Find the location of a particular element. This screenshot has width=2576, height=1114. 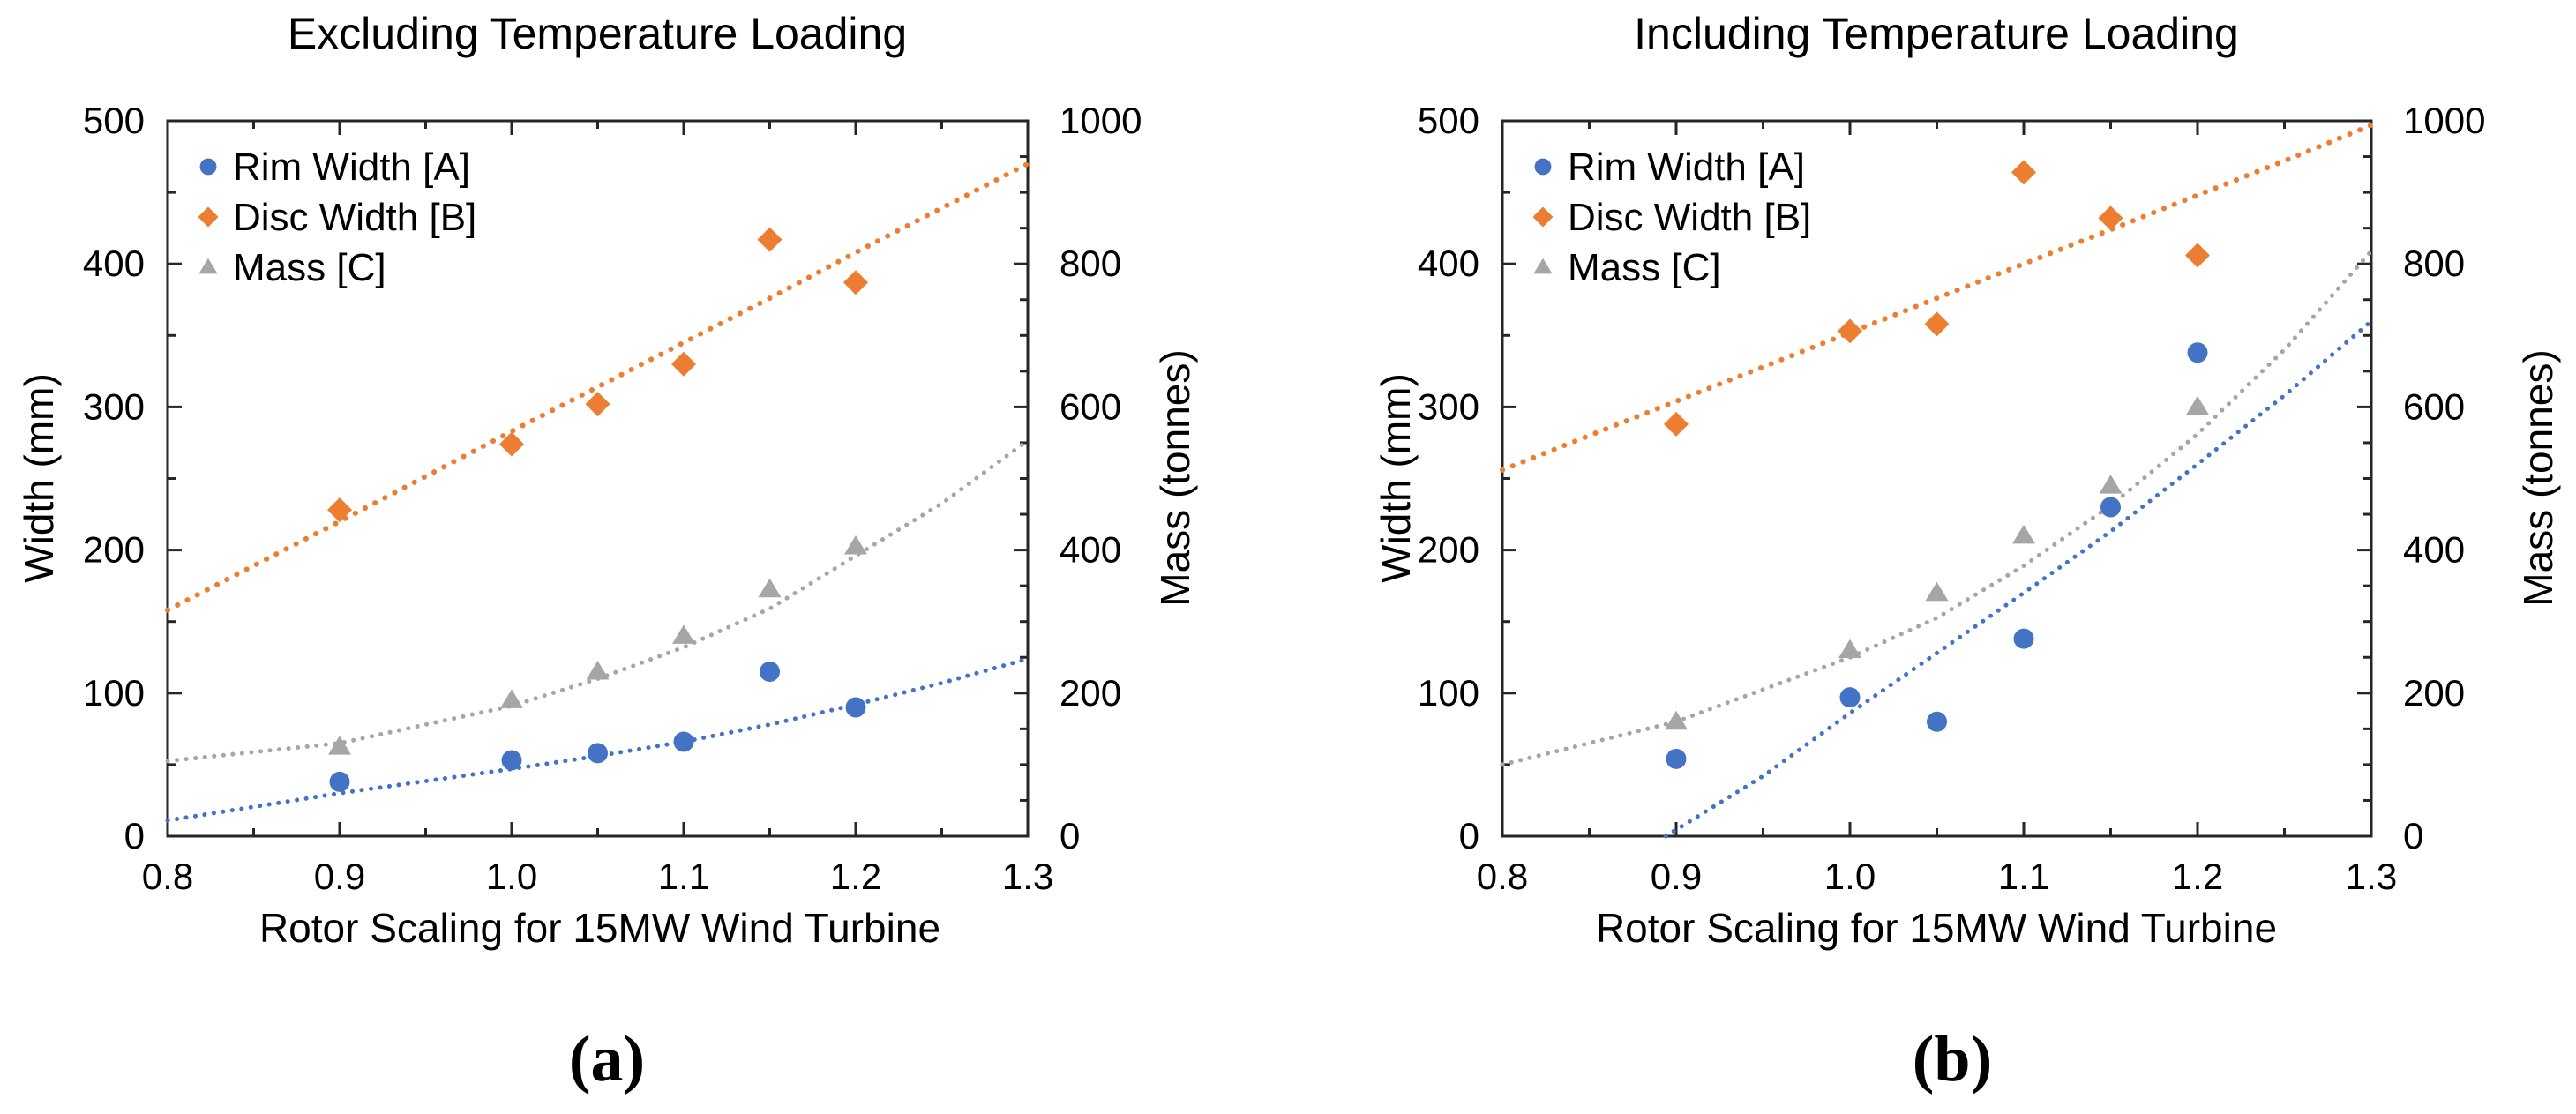

panel-a-y-right-tick-label: 600 is located at coordinates (1091, 406).